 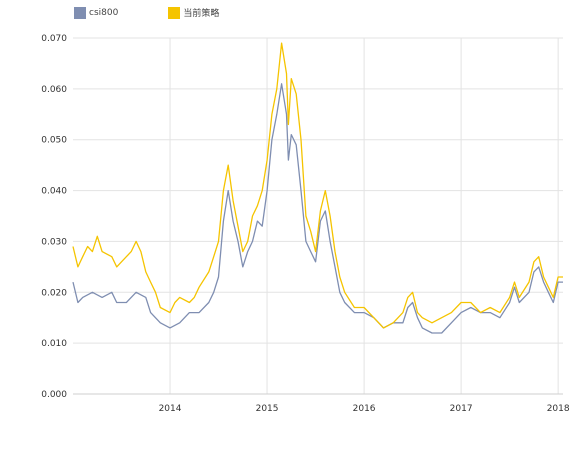 What do you see at coordinates (54, 395) in the screenshot?
I see `y-tick-label: 0.000` at bounding box center [54, 395].